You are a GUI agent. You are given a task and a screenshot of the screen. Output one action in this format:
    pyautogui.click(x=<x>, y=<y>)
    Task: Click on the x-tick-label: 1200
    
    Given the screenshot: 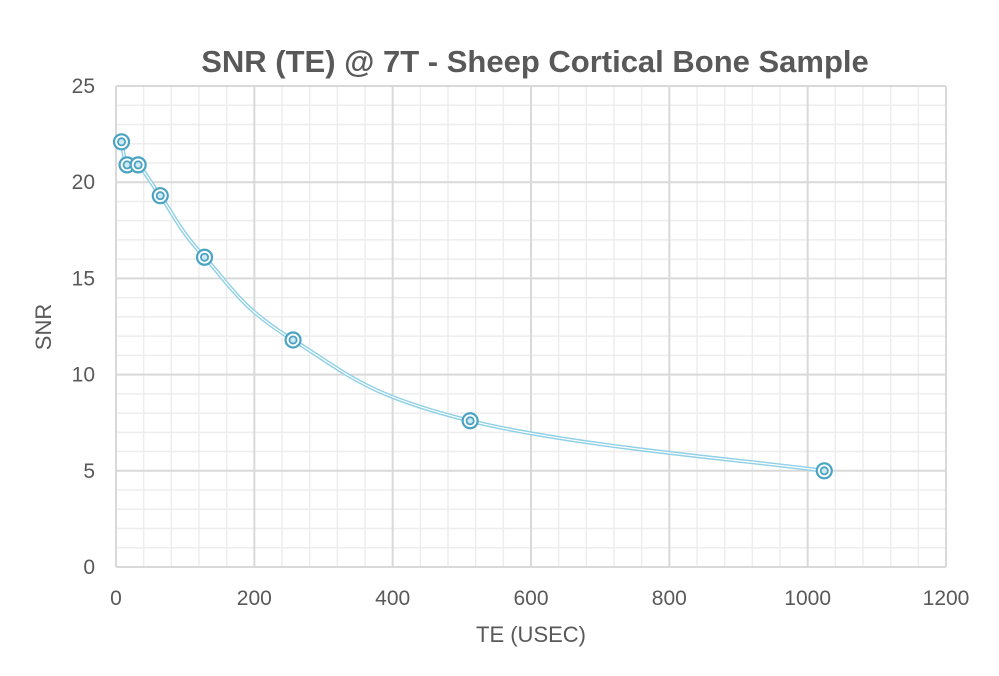 What is the action you would take?
    pyautogui.click(x=946, y=598)
    